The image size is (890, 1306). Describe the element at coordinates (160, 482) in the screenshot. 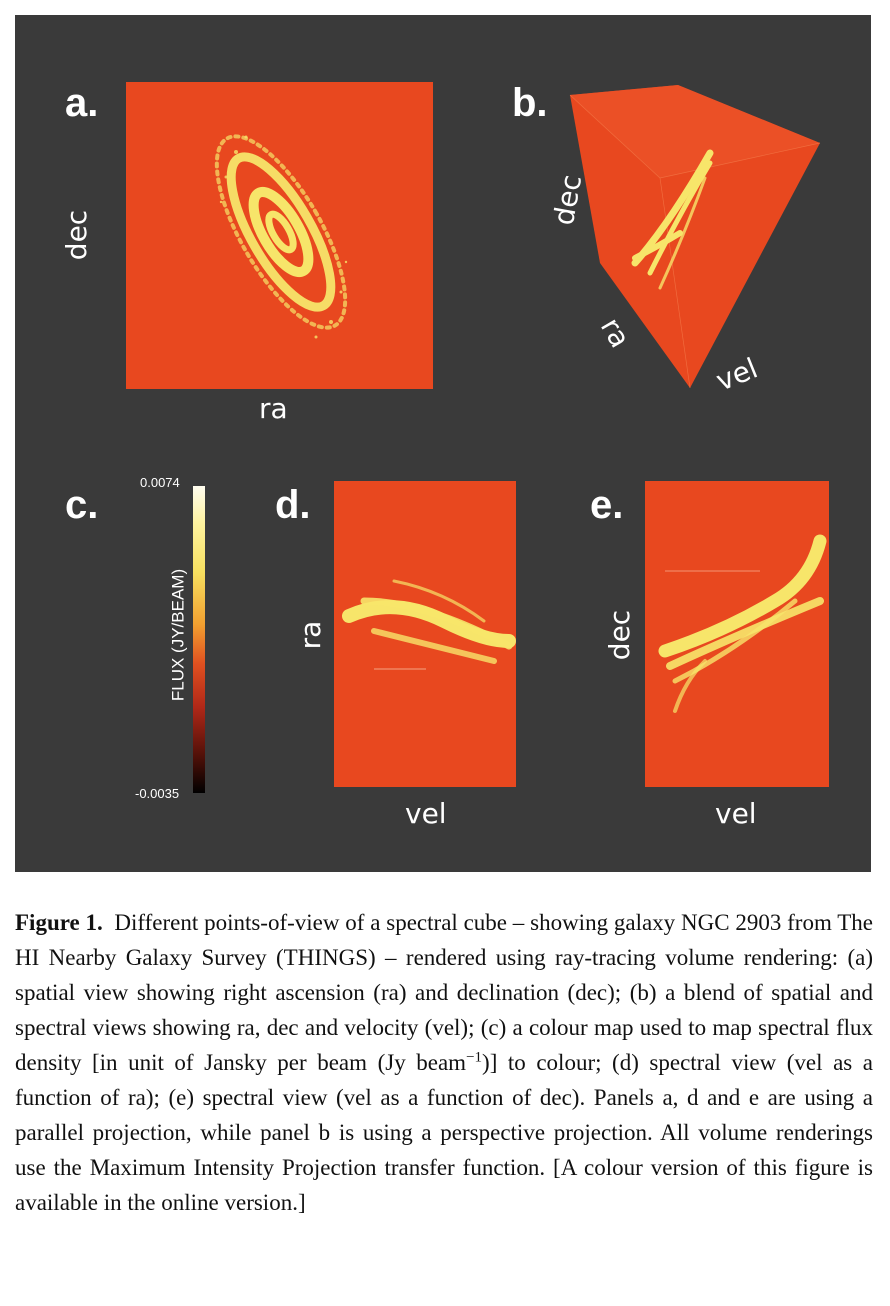

I see `colorbar-max-tick: 0.0074` at that location.